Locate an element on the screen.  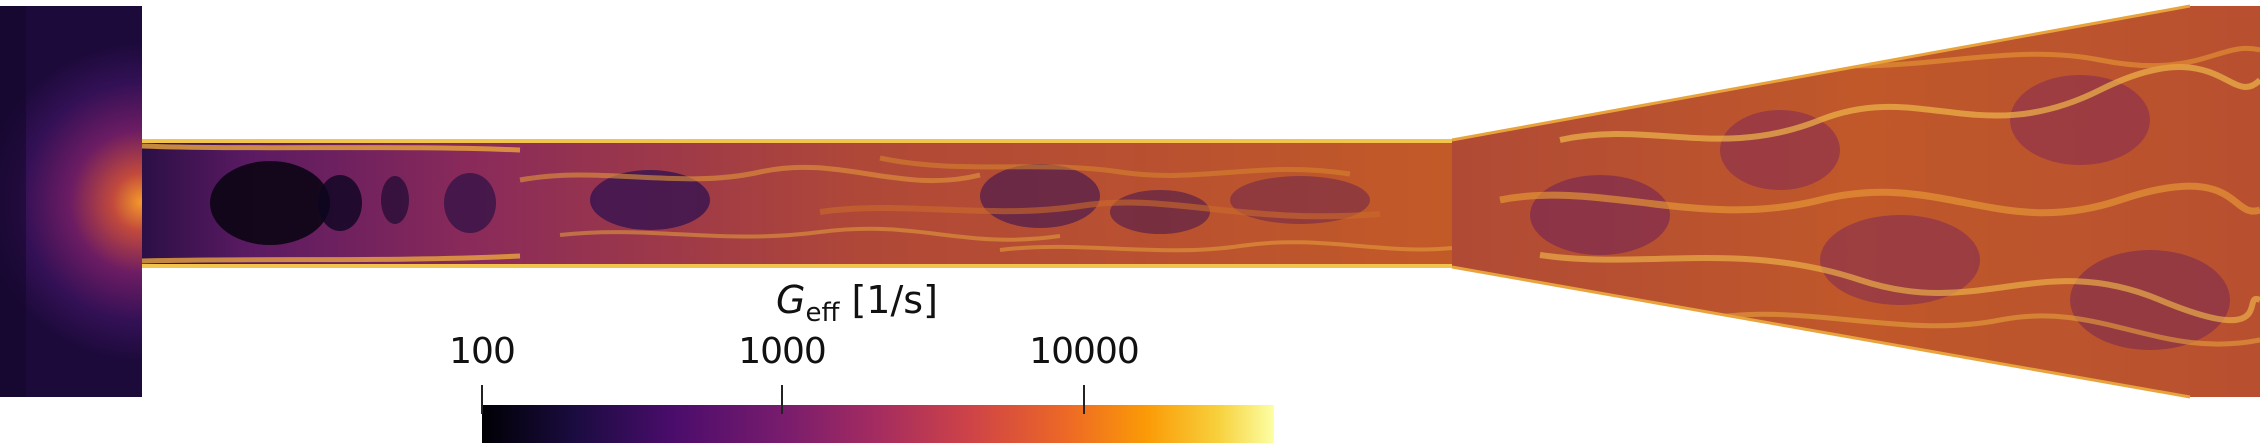
colorbar-title: Geff [1/s] is located at coordinates (857, 303).